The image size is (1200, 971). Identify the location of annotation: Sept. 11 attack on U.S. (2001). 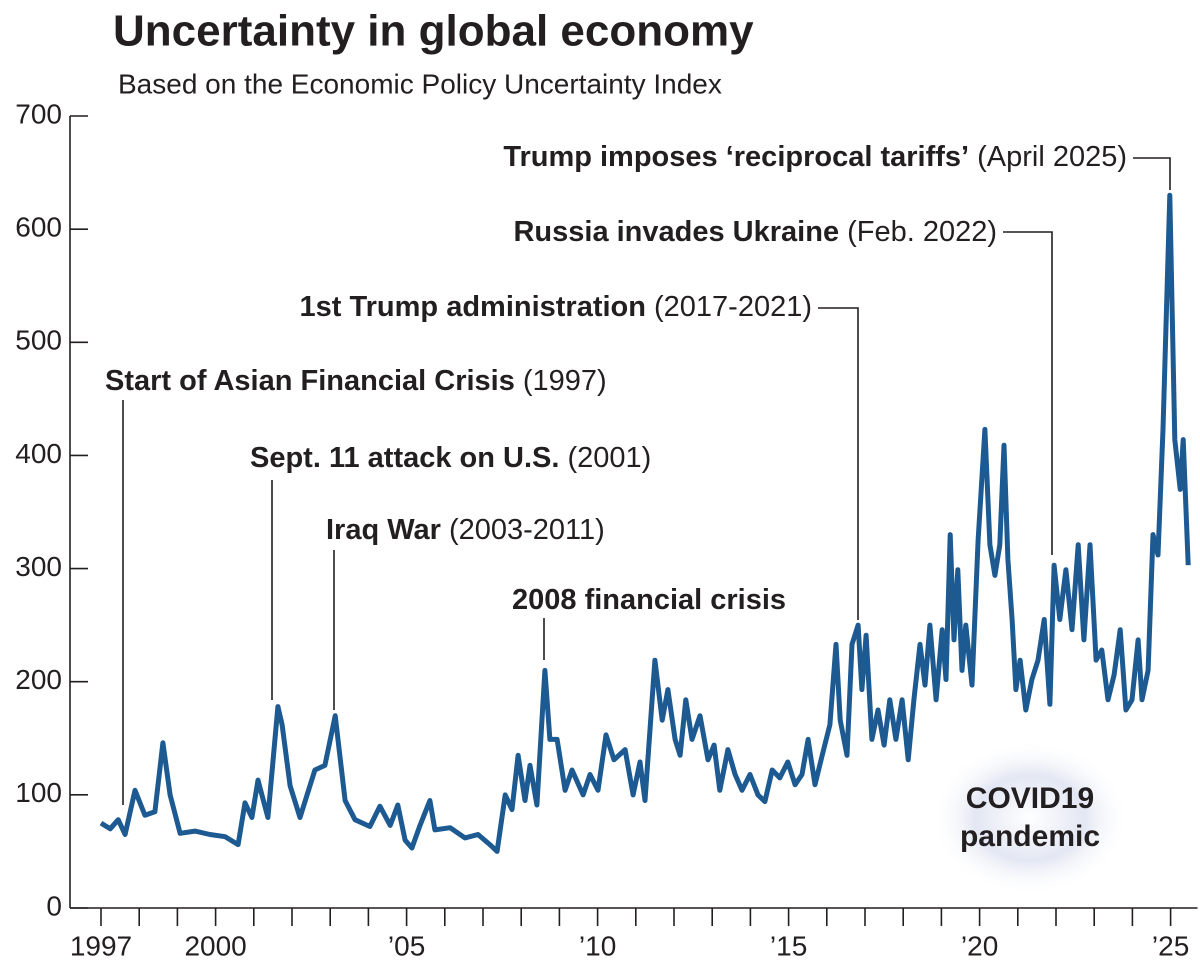
(450, 458).